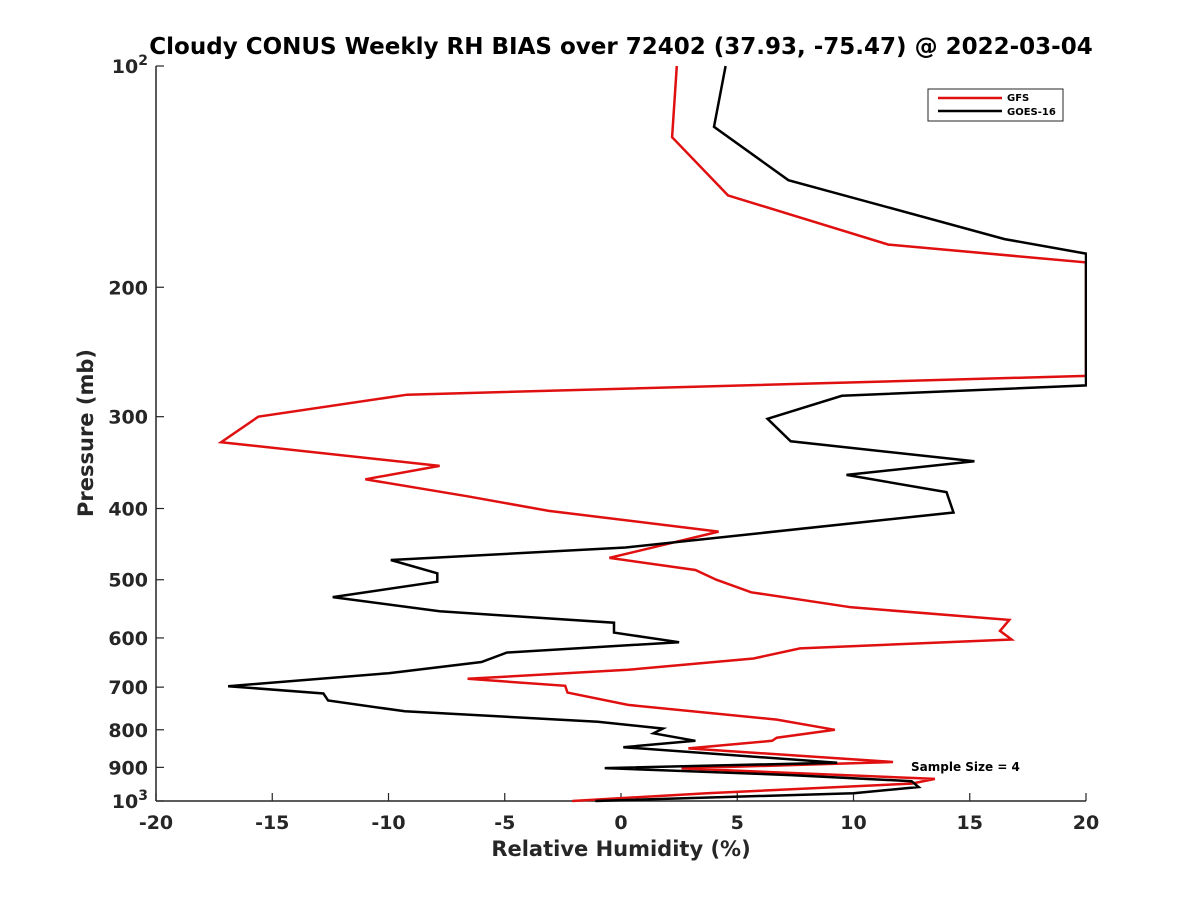 The height and width of the screenshot is (900, 1200). What do you see at coordinates (504, 823) in the screenshot?
I see `x-tick-label: -5` at bounding box center [504, 823].